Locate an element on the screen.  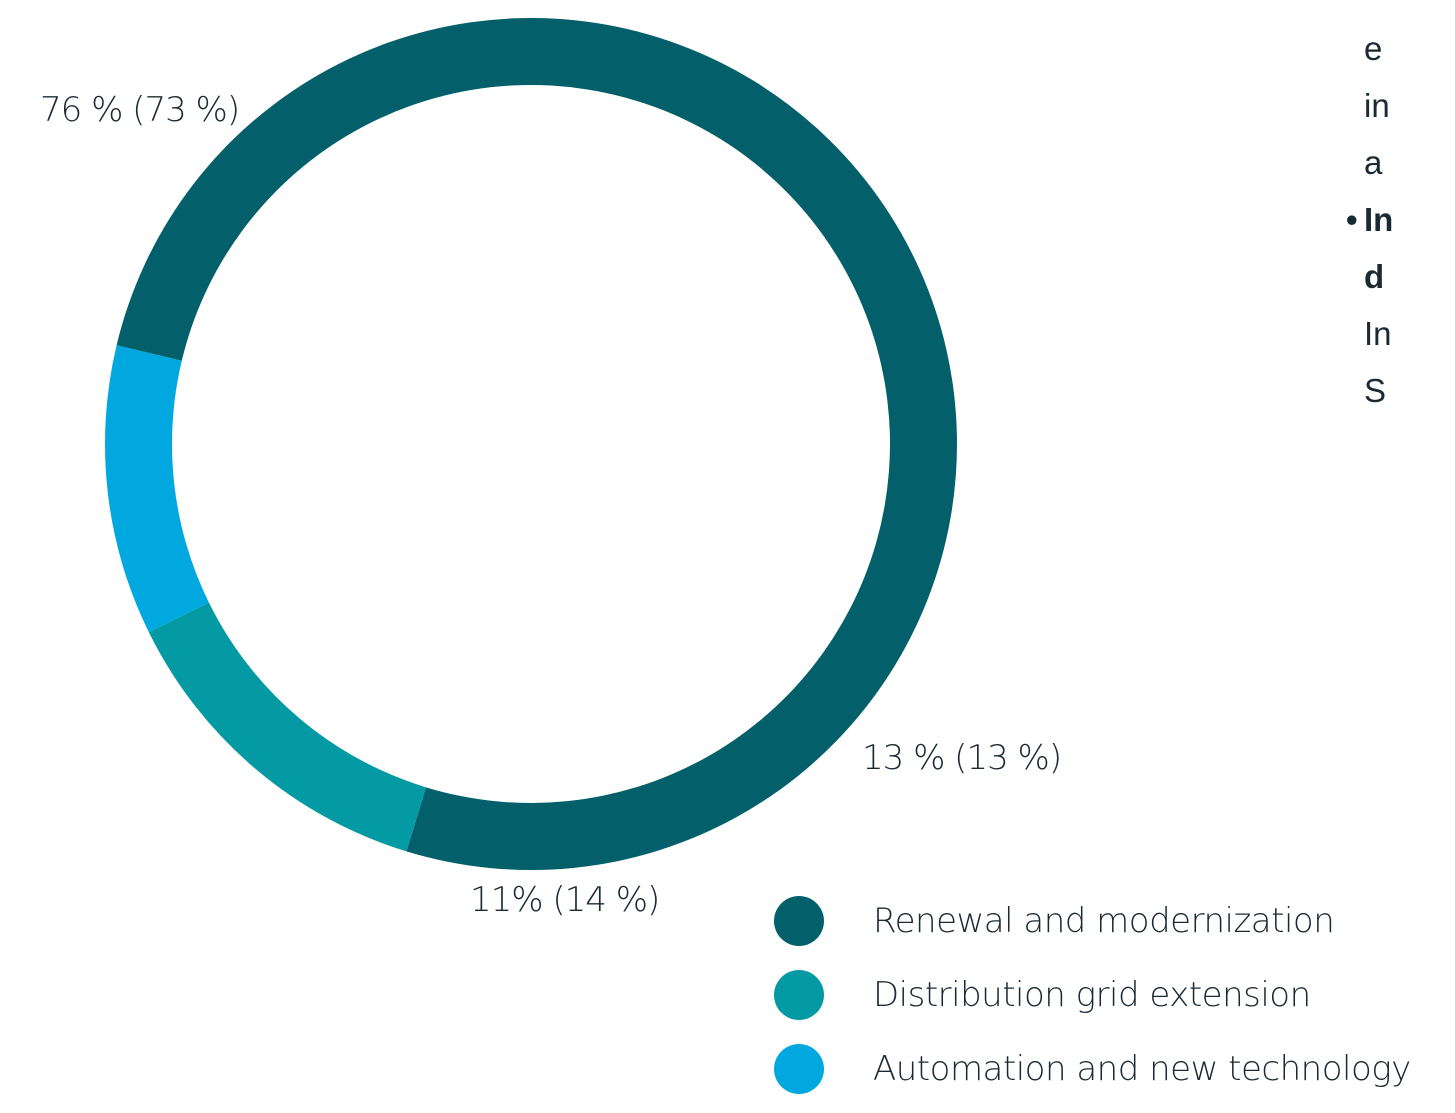
slice-automation is located at coordinates (156, 489).